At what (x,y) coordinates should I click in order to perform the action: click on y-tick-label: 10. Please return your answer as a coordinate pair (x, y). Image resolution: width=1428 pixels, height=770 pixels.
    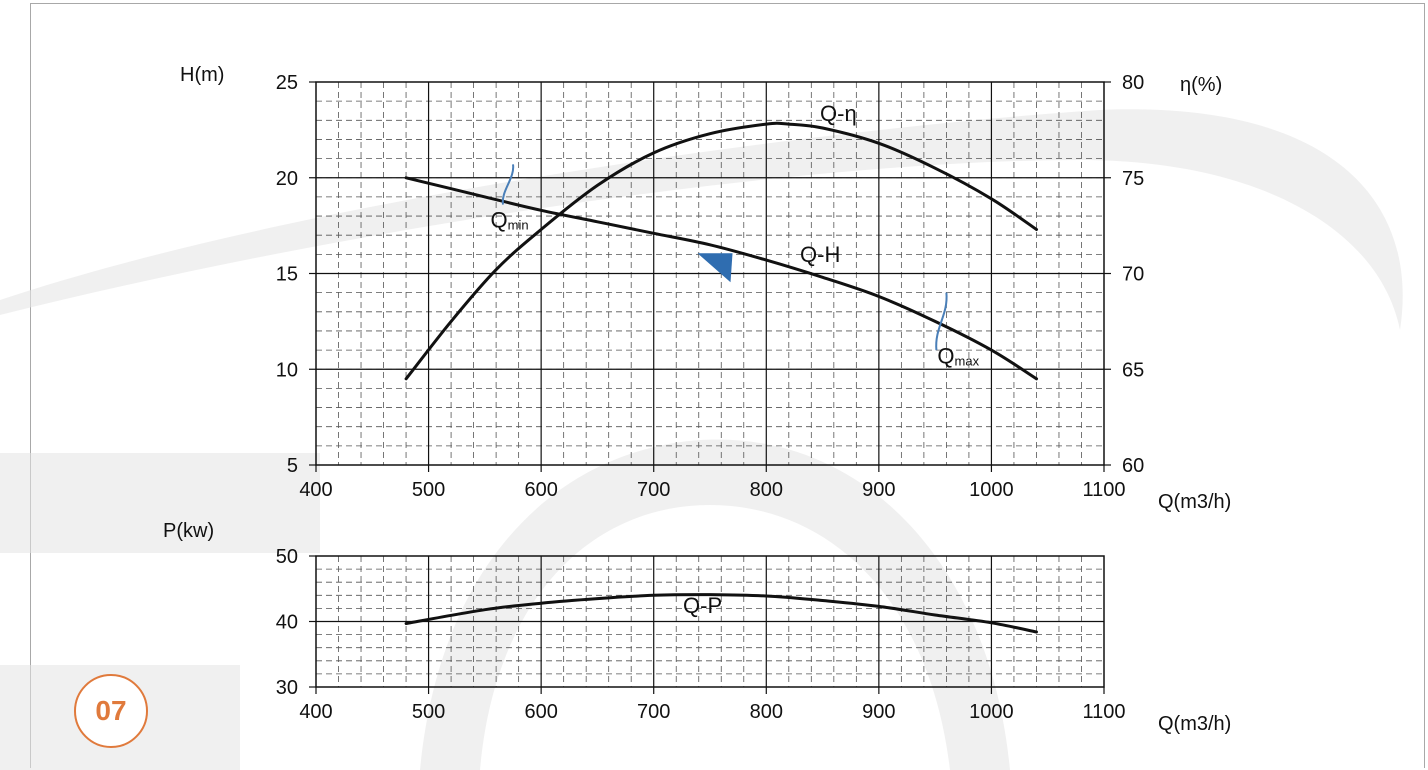
    Looking at the image, I should click on (287, 370).